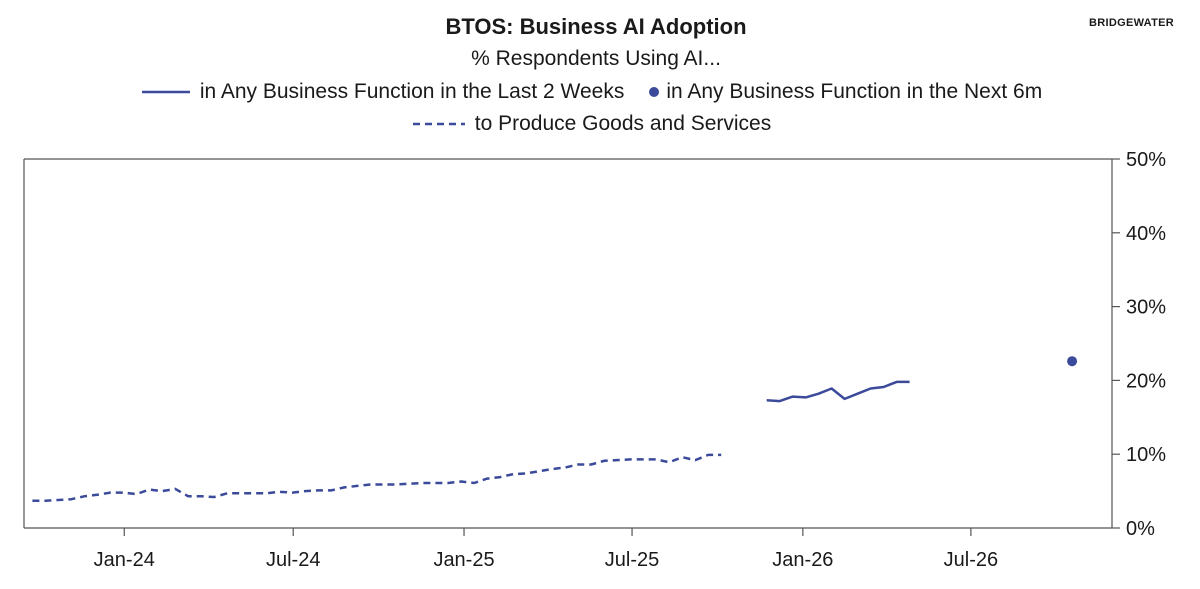  Describe the element at coordinates (1146, 160) in the screenshot. I see `y-tick-label: 50%` at that location.